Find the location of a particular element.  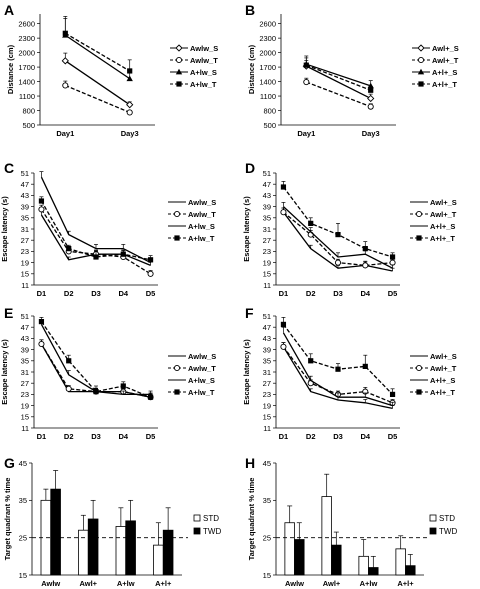

series-Awl+_S is located at coordinates (338, 376).